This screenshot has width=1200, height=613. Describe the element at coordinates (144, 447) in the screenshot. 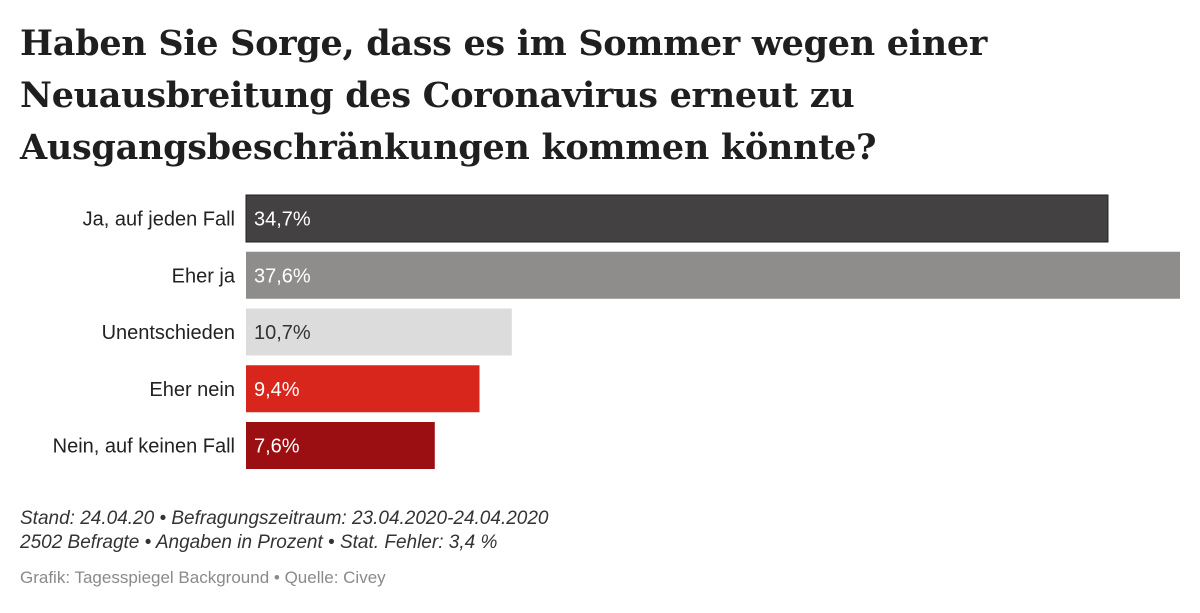

I see `category-label: Nein, auf keinen Fall` at that location.